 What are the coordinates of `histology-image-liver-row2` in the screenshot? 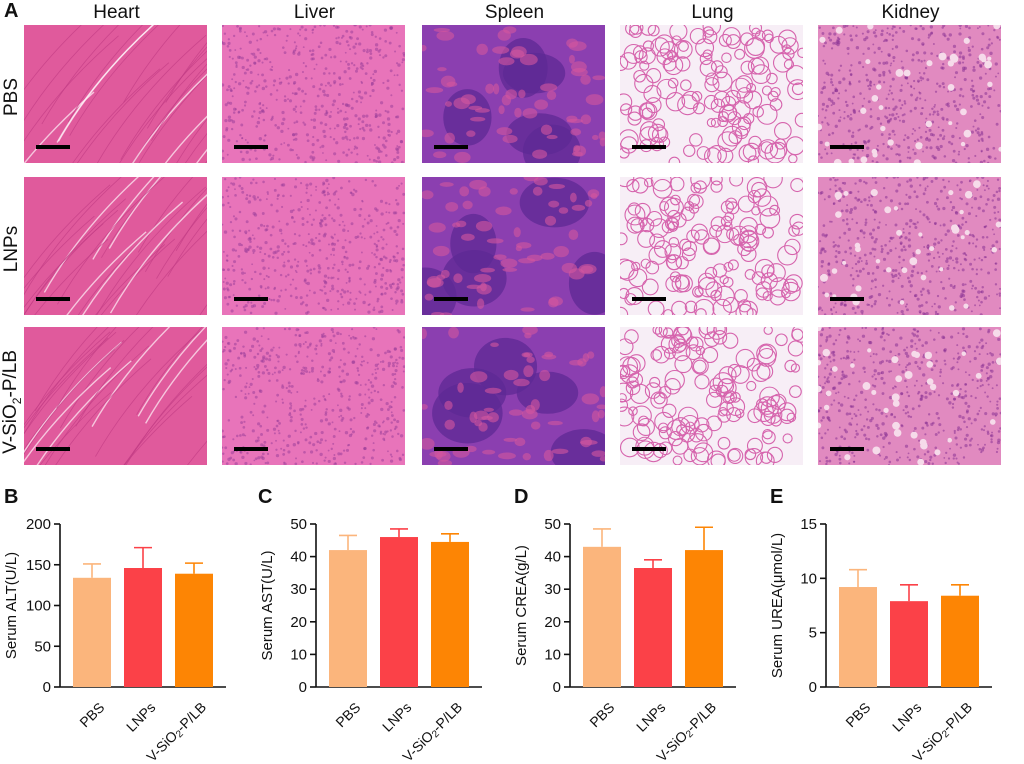 It's located at (313, 246).